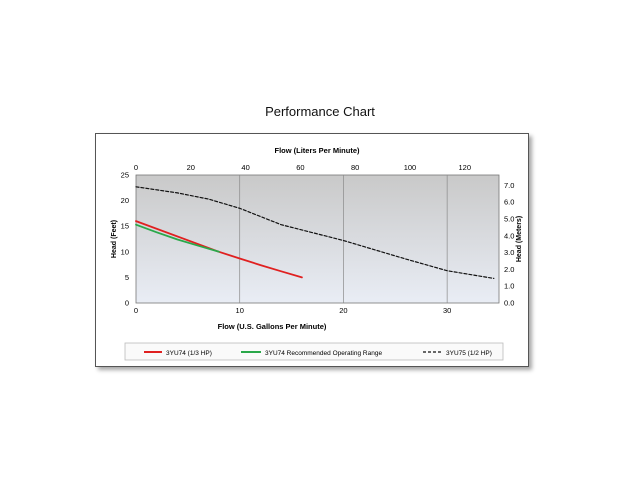  What do you see at coordinates (509, 185) in the screenshot?
I see `y2-tick-label: 7.0` at bounding box center [509, 185].